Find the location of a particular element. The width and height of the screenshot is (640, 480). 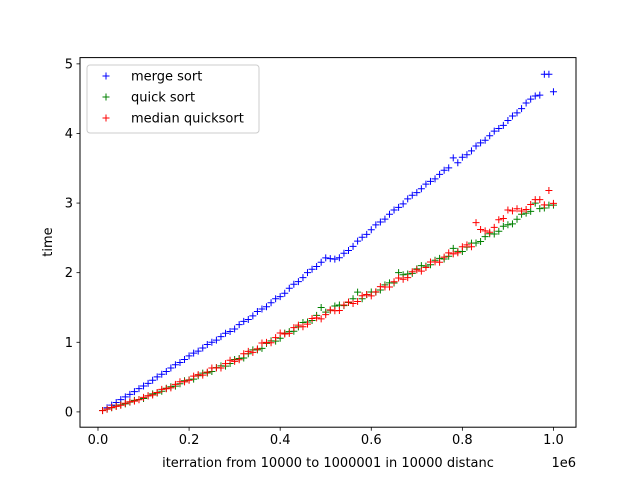

x-tick-label: 0.6 is located at coordinates (371, 440).